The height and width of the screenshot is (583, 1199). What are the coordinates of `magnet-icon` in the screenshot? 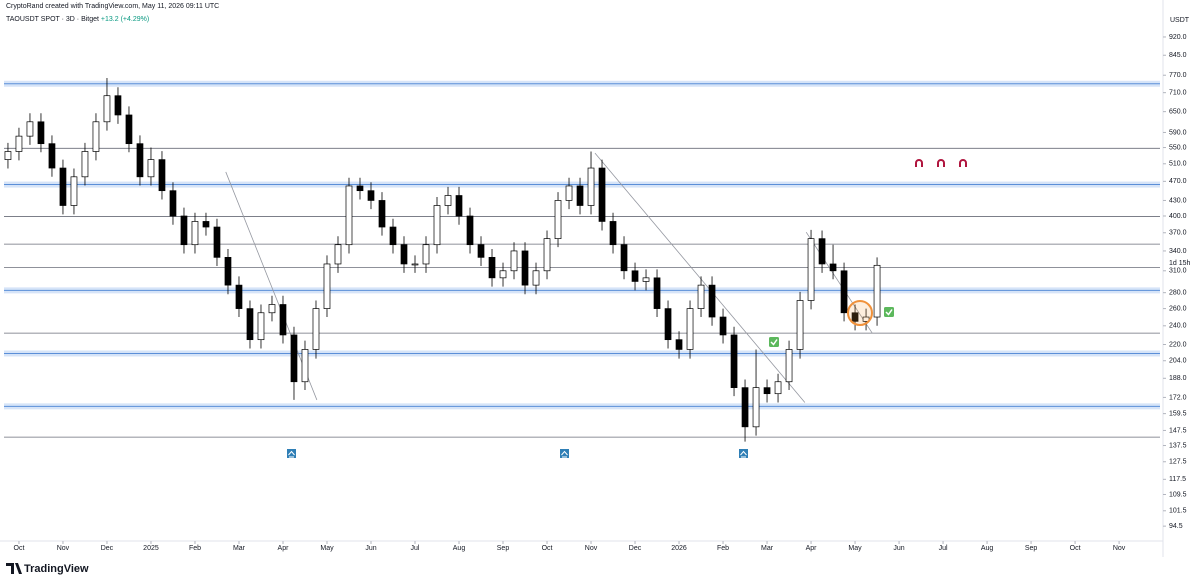 It's located at (919, 163).